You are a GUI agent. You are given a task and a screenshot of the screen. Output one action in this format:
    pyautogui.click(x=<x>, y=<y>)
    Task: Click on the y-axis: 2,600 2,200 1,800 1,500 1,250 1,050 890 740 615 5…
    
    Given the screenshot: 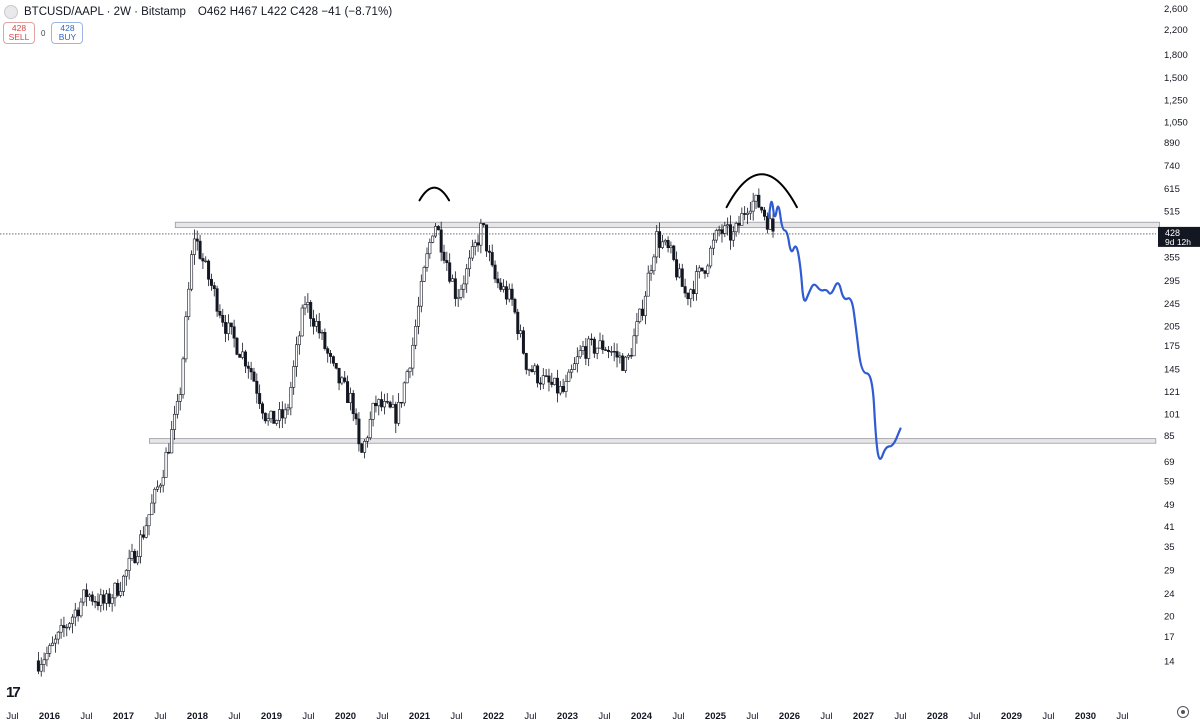 What is the action you would take?
    pyautogui.click(x=1176, y=335)
    